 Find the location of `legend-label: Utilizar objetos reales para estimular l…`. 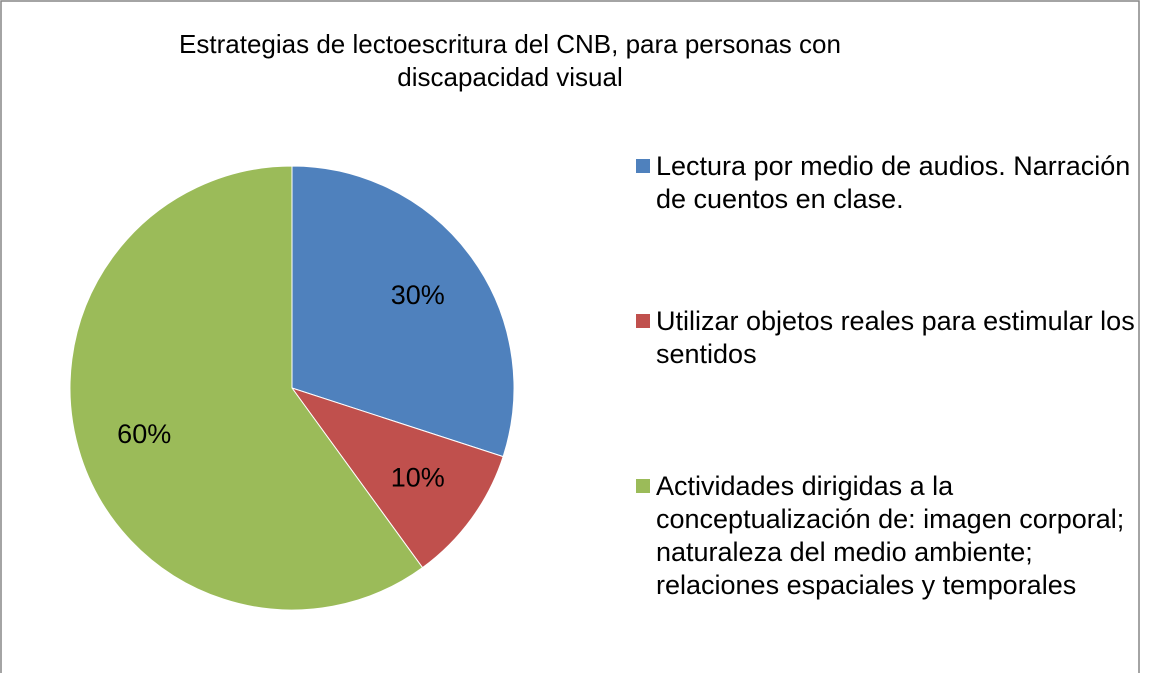

legend-label: Utilizar objetos reales para estimular l… is located at coordinates (895, 337).